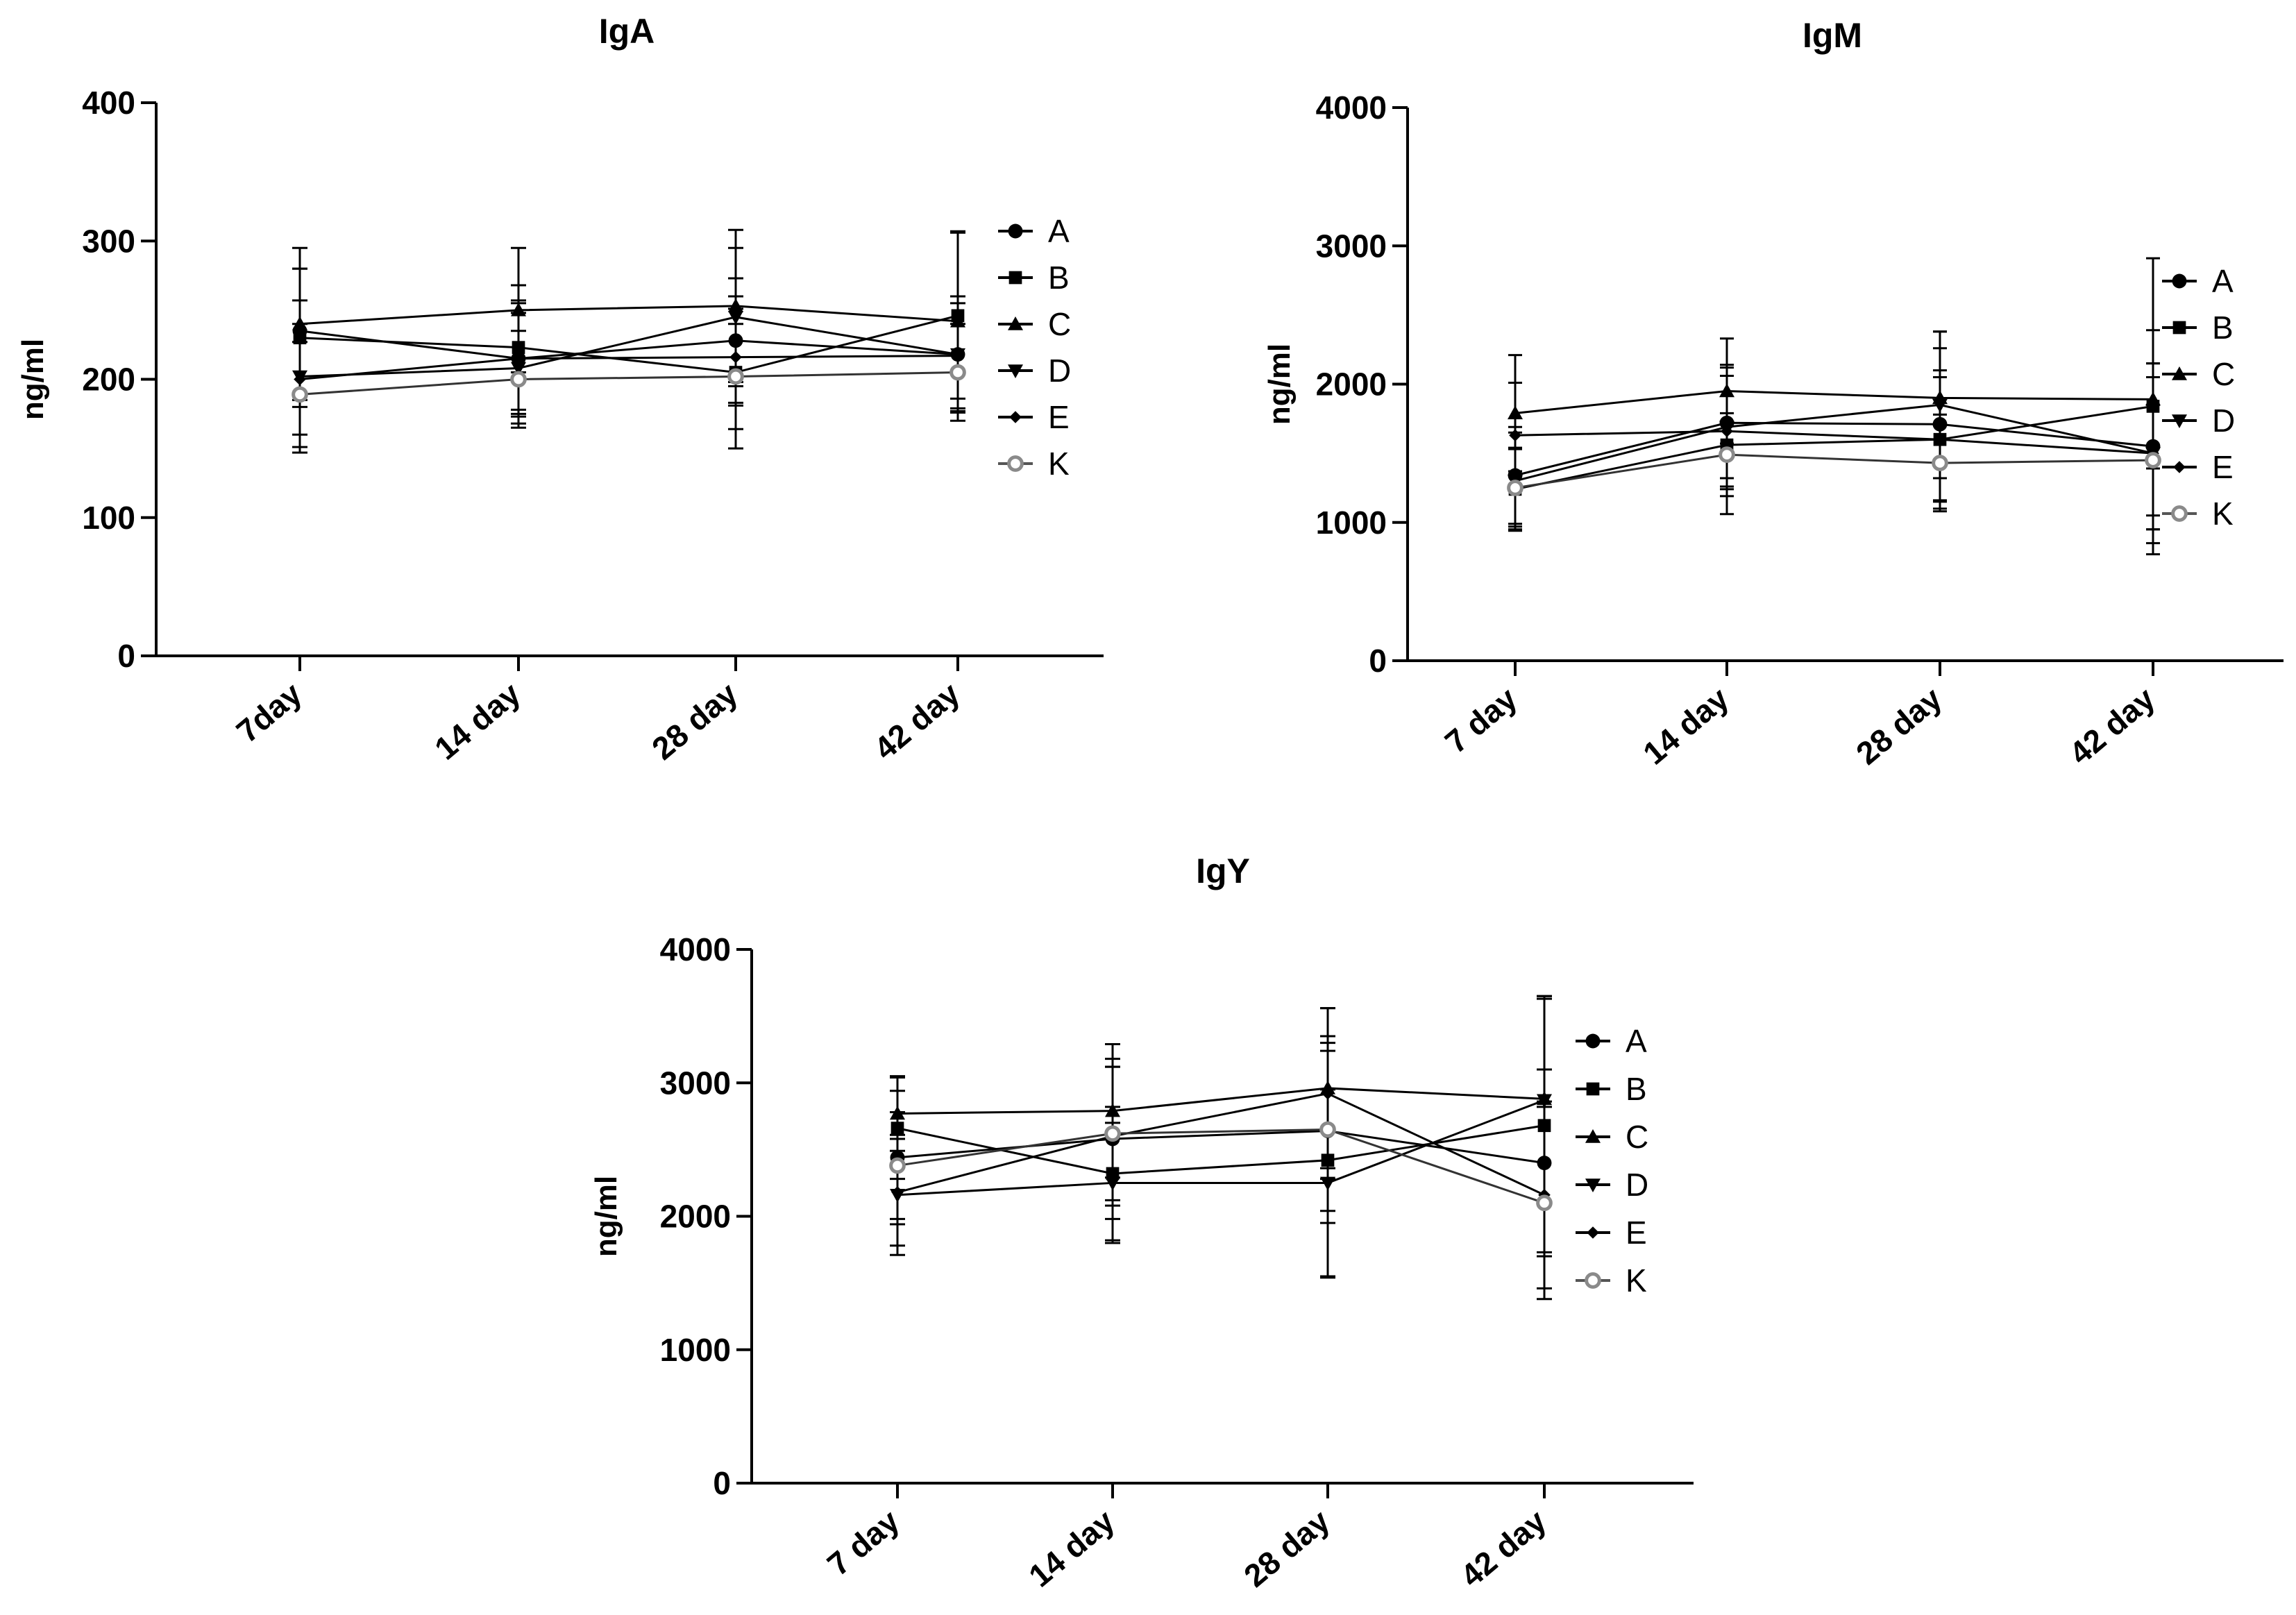 This screenshot has height=1615, width=2296. I want to click on data-point-e, so click(1515, 435).